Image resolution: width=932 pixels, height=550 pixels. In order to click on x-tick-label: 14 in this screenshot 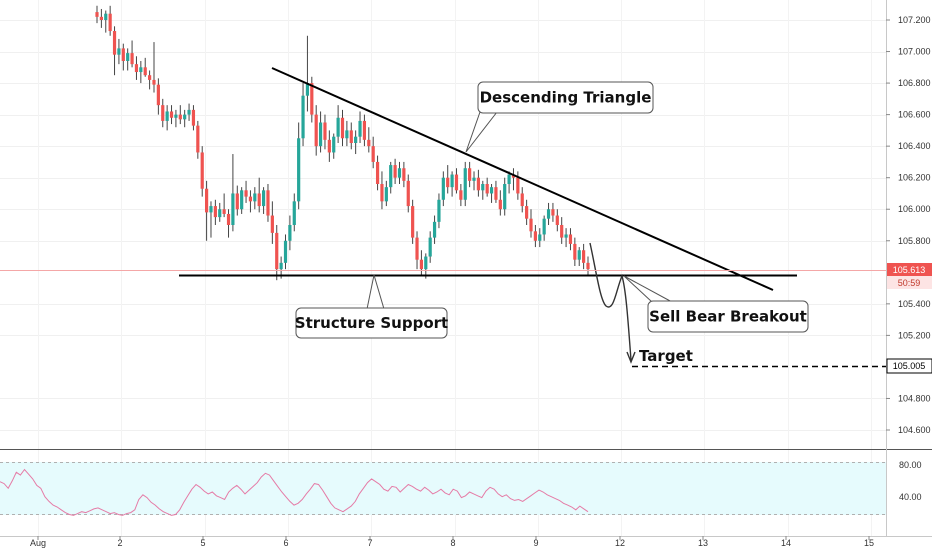, I will do `click(786, 543)`.